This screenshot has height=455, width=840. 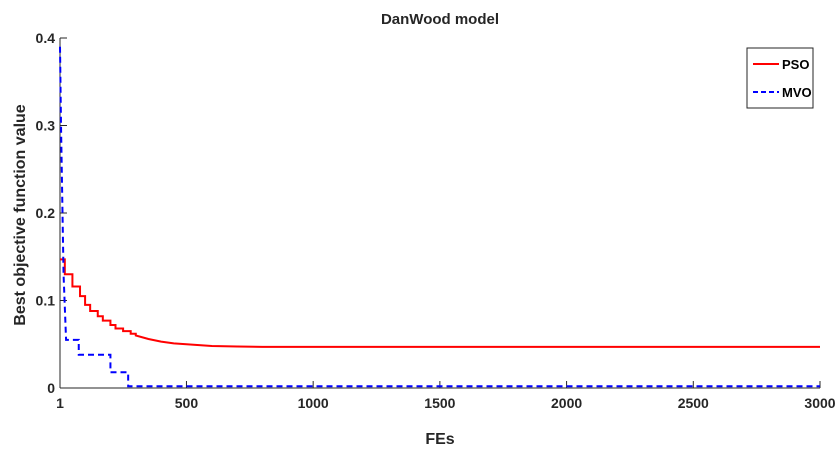 What do you see at coordinates (51, 388) in the screenshot?
I see `y-tick-label: 0` at bounding box center [51, 388].